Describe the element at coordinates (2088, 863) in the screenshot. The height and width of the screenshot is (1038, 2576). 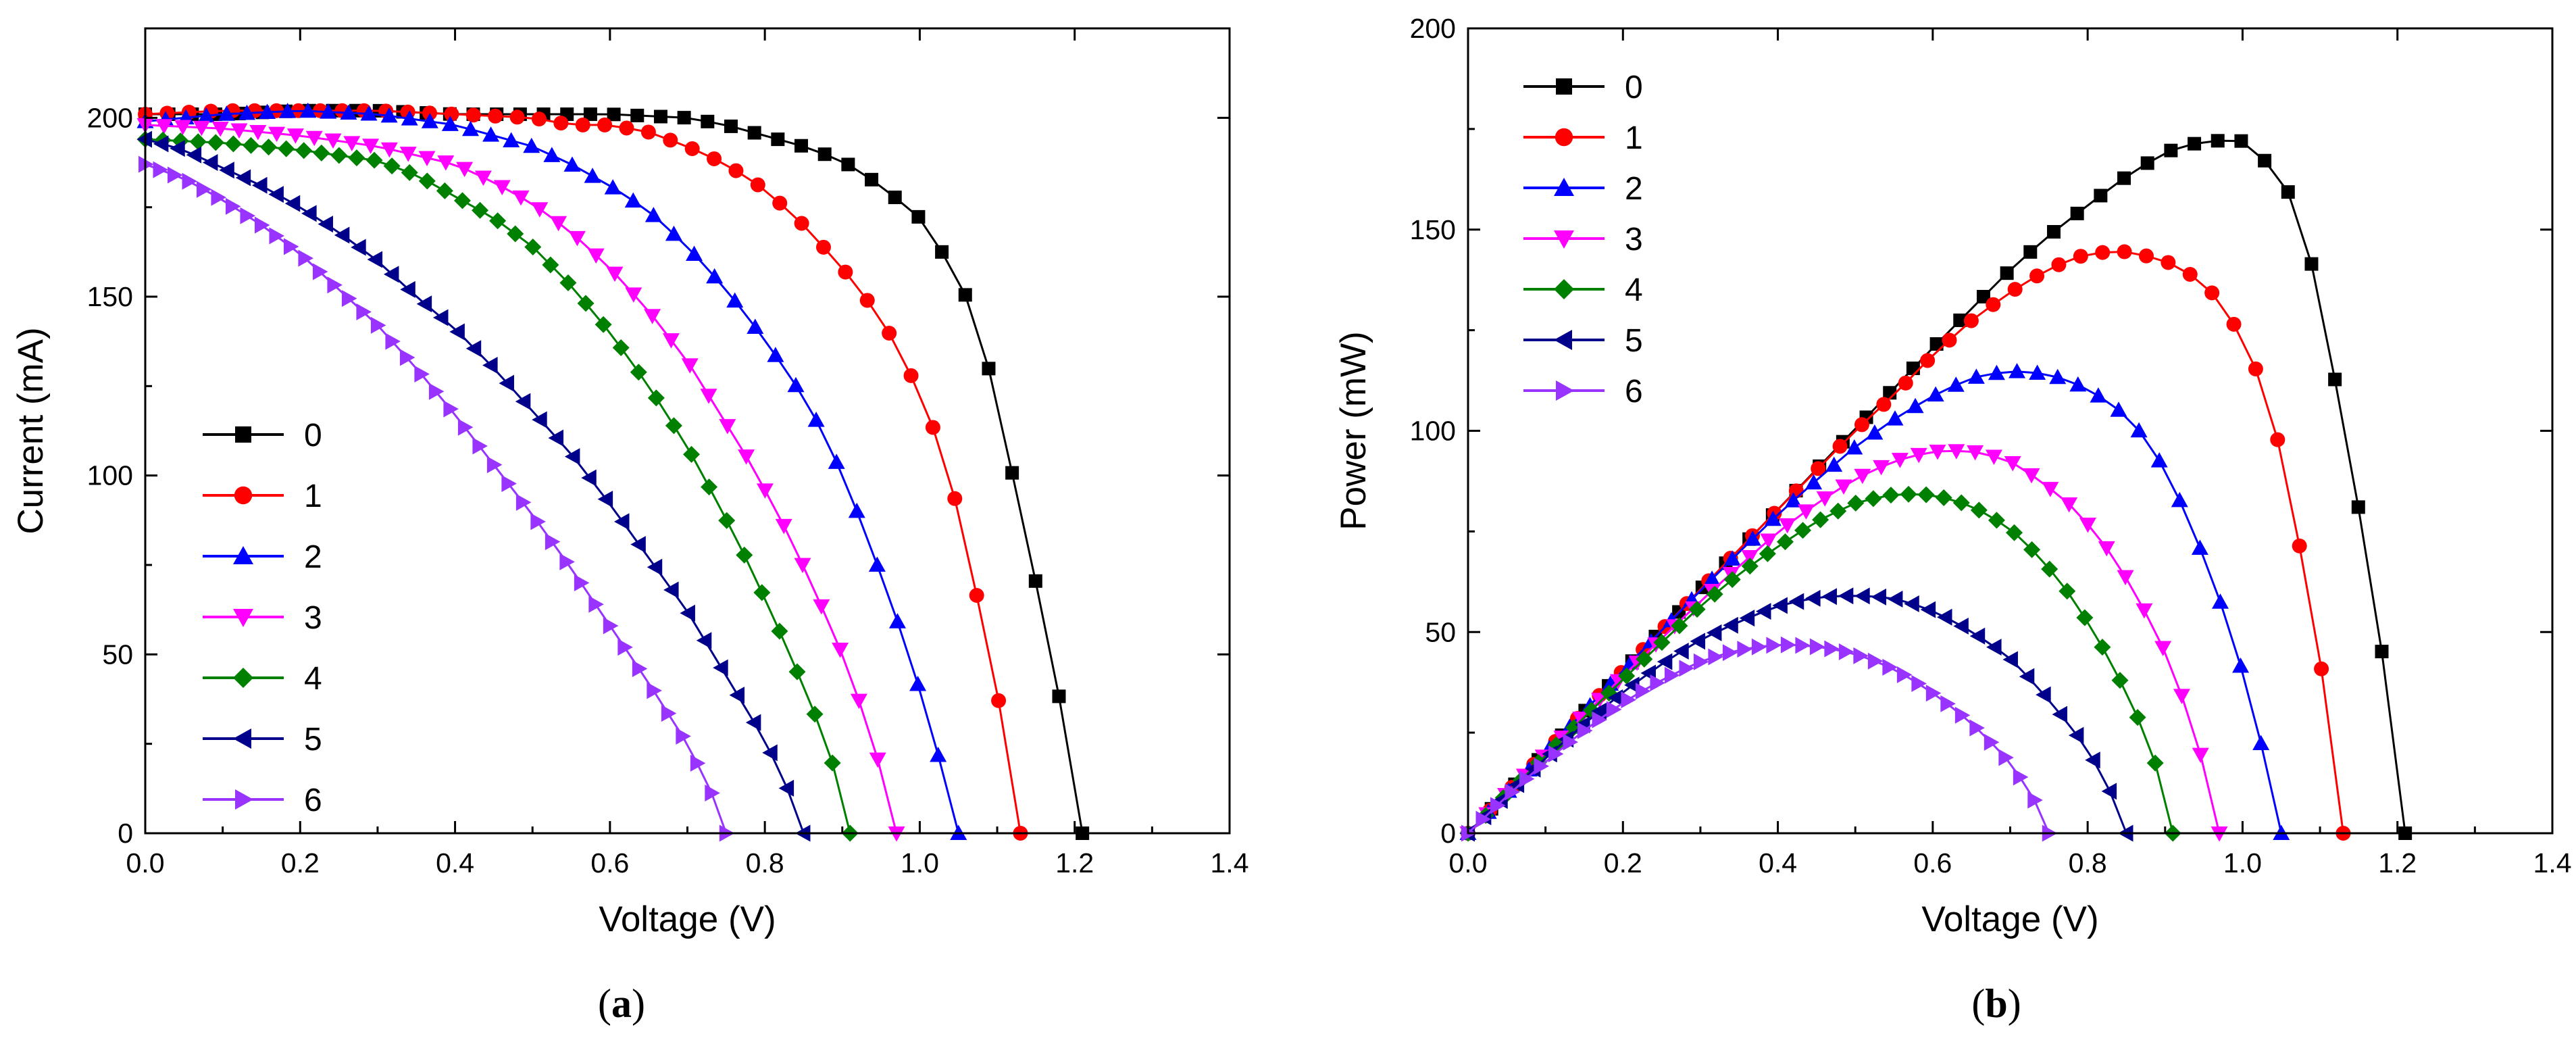
I see `x-tick-label: 0.8` at that location.